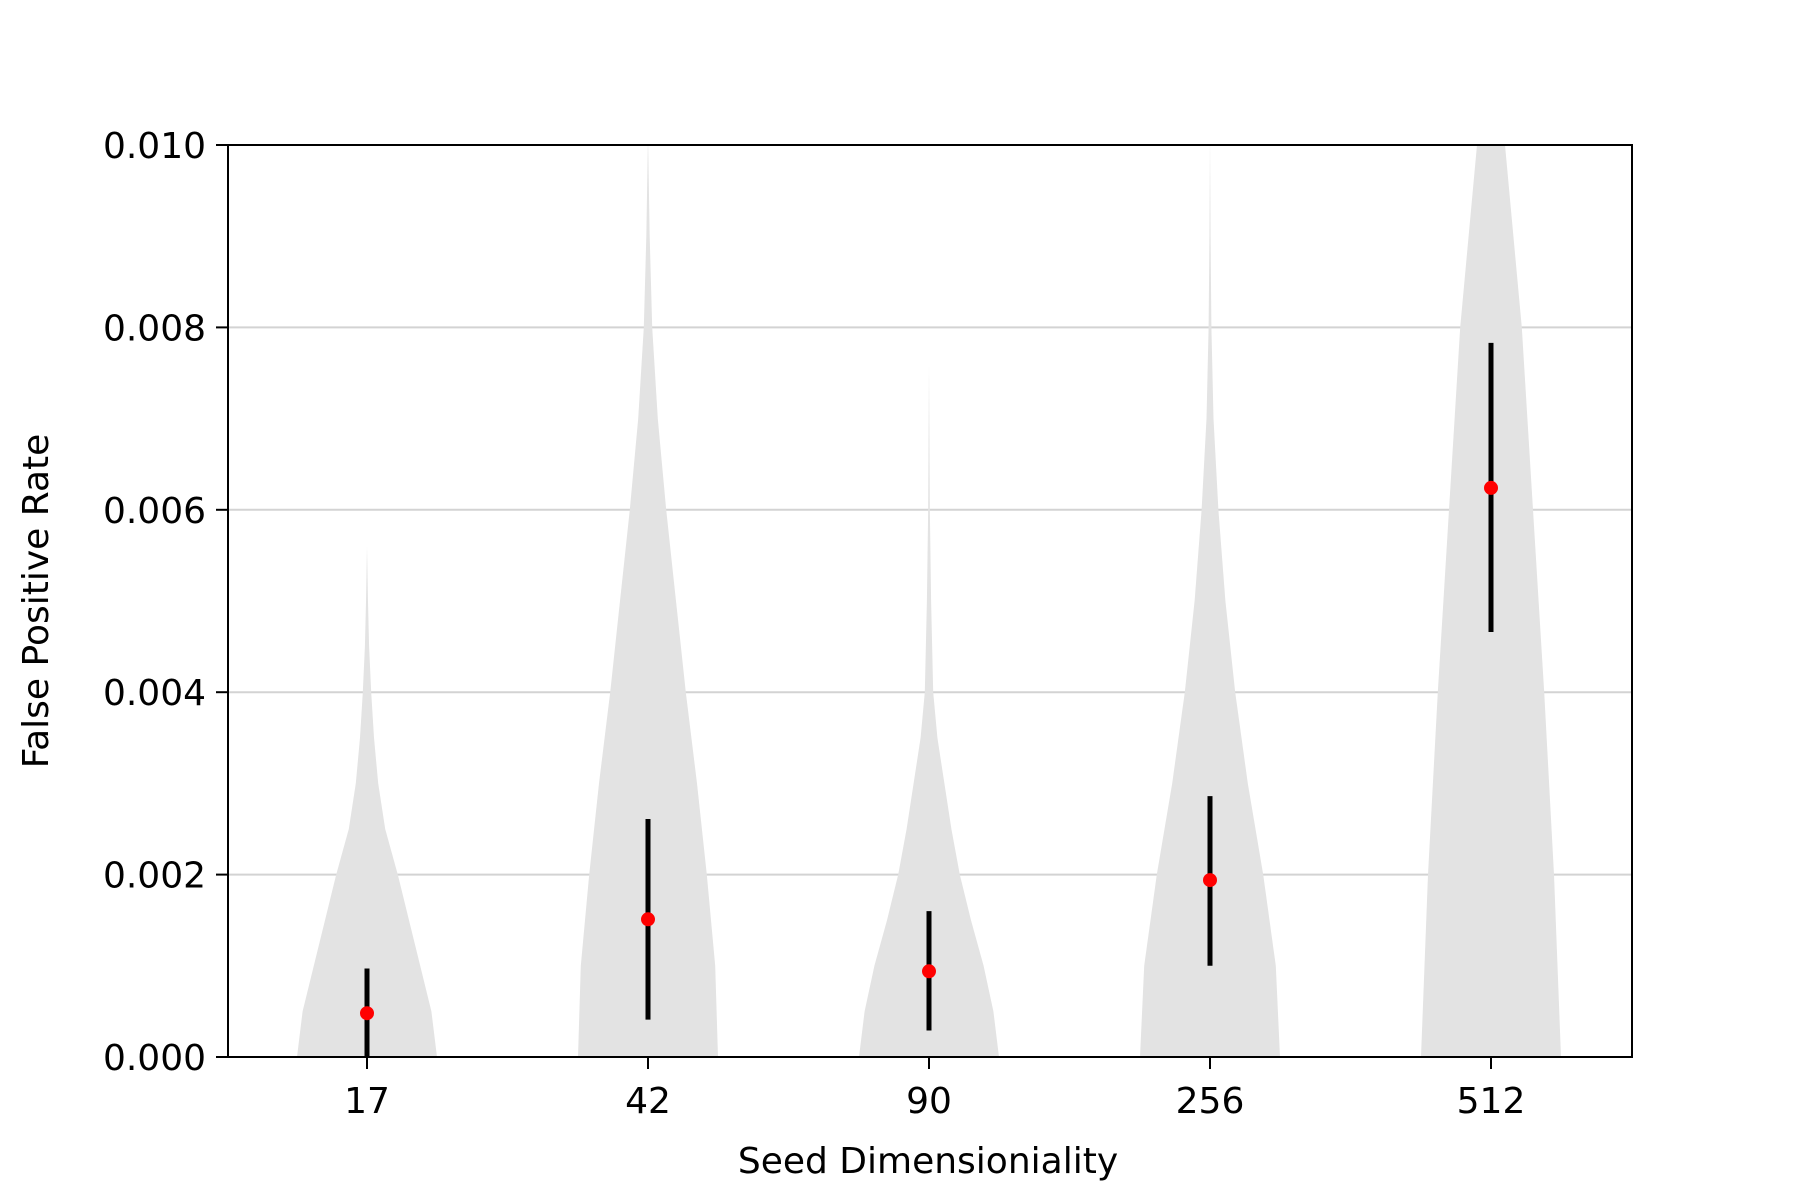  Describe the element at coordinates (154, 693) in the screenshot. I see `y-tick-label: 0.004` at that location.